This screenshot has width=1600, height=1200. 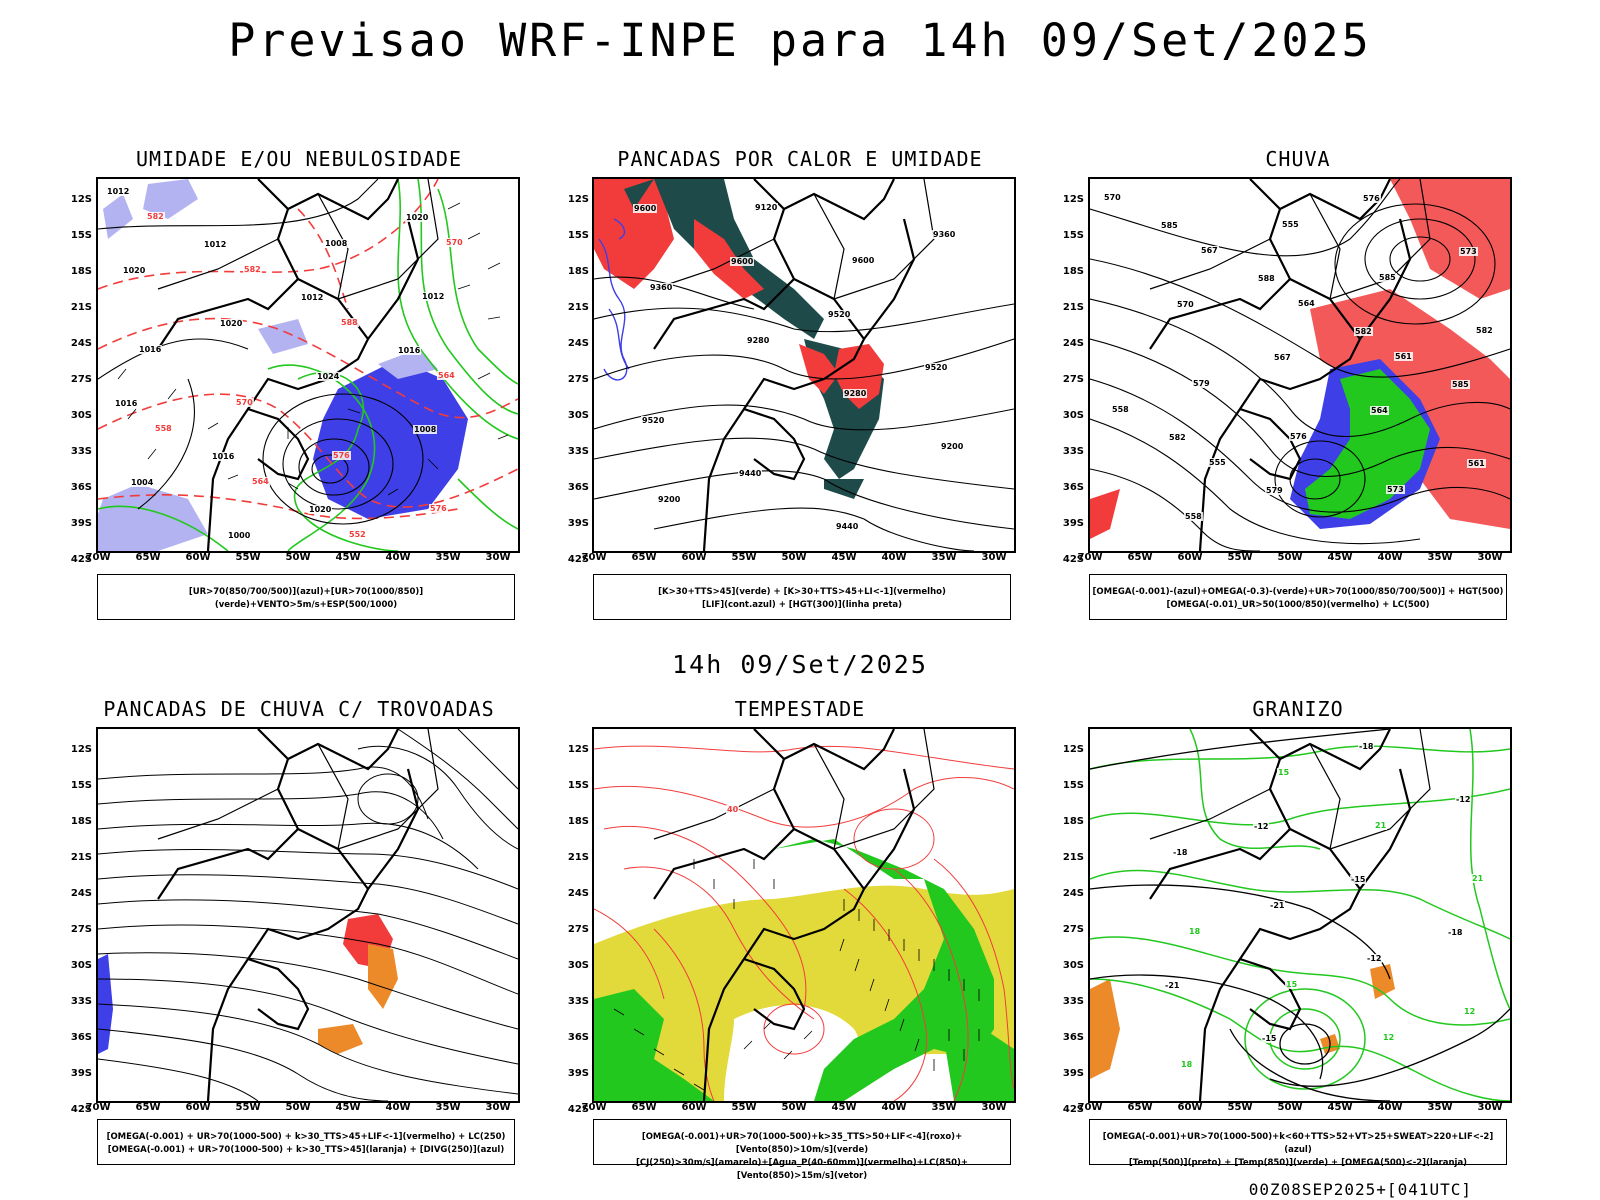 What do you see at coordinates (645, 208) in the screenshot?
I see `contour-value-label: 9600` at bounding box center [645, 208].